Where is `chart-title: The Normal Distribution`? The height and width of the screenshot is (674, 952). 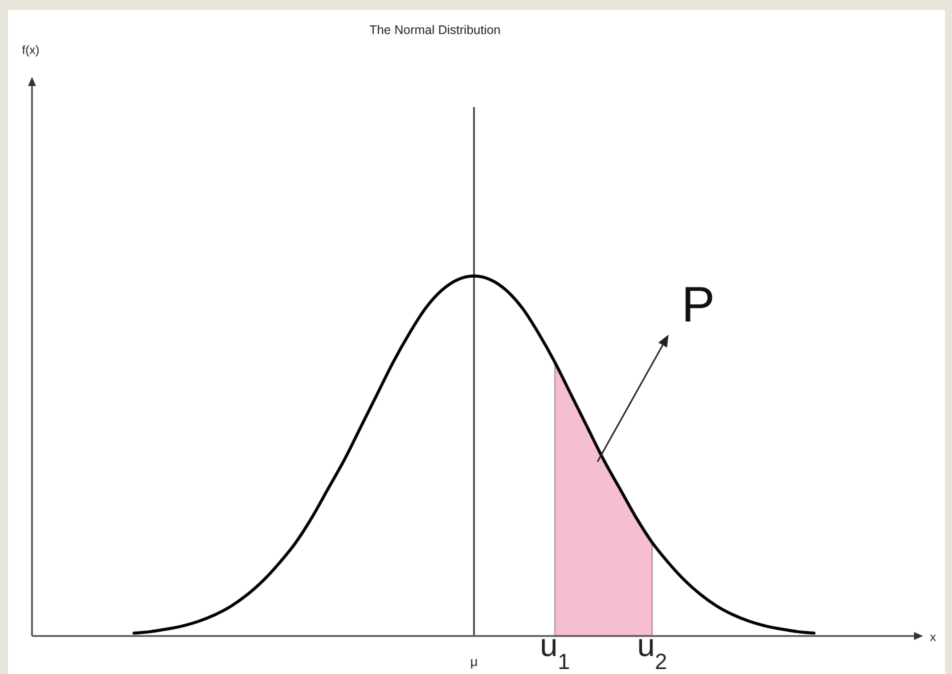
chart-title: The Normal Distribution is located at coordinates (435, 30).